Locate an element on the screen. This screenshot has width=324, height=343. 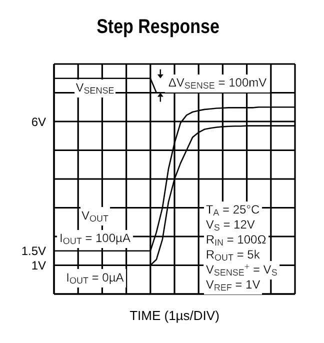
series-label: I$_{OUT}$ = 100µA is located at coordinates (94, 238).